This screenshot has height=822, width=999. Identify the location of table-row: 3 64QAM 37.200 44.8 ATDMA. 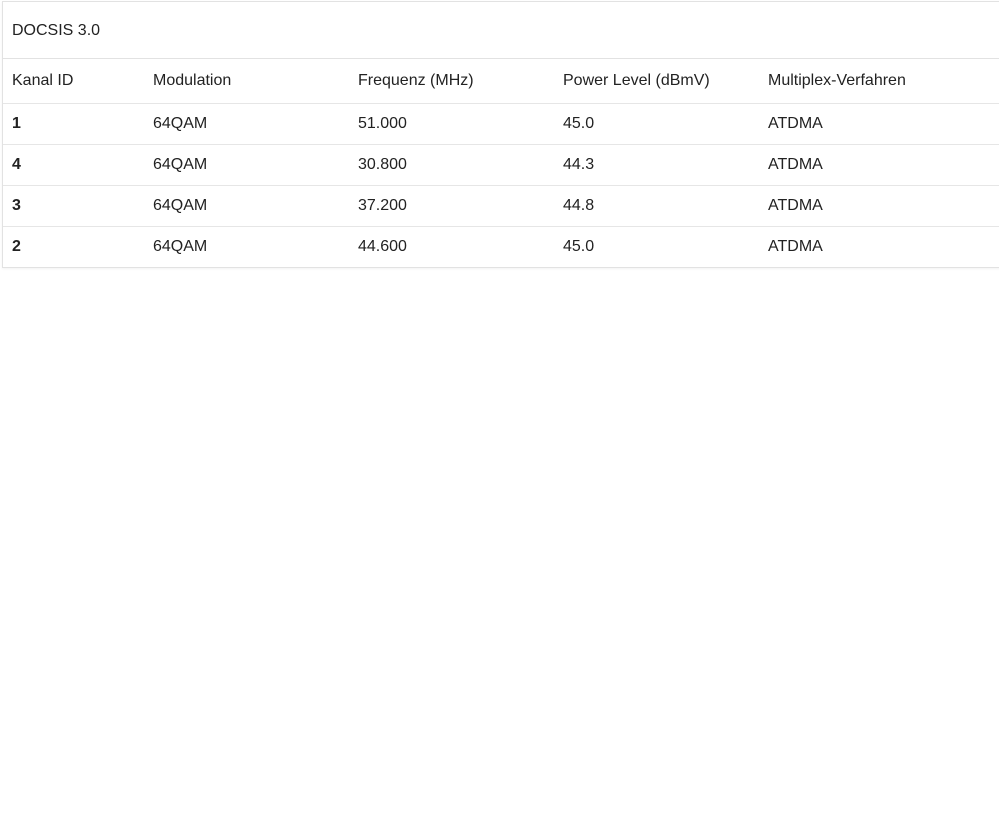
(501, 206).